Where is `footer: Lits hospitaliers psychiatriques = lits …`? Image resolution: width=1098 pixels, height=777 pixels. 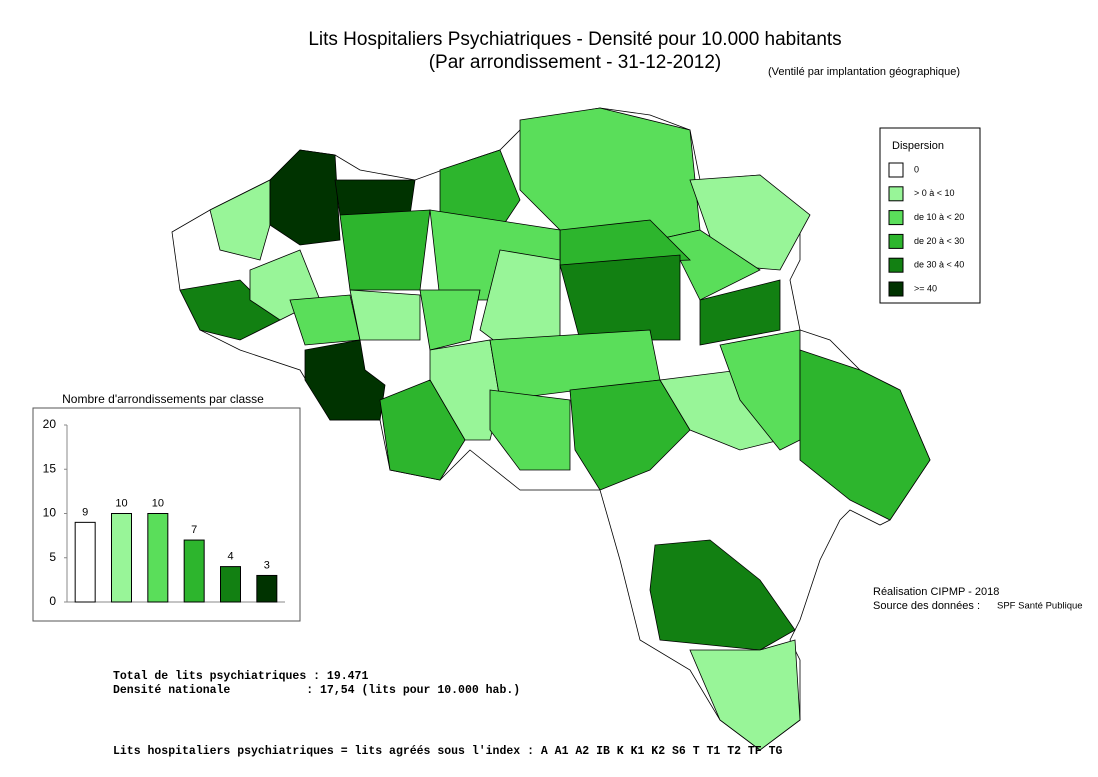
footer: Lits hospitaliers psychiatriques = lits … is located at coordinates (448, 751).